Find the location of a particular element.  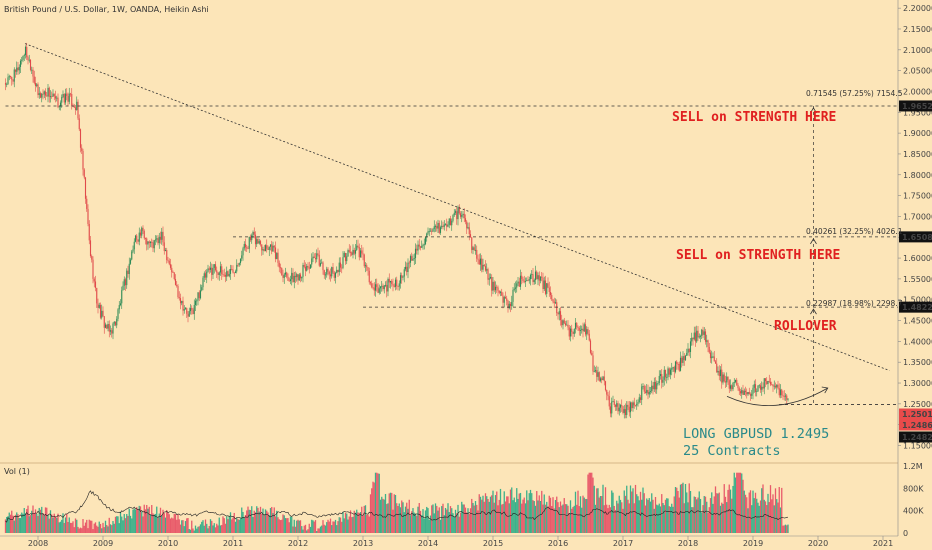

y-tick-label: 1.50000 is located at coordinates (917, 300).